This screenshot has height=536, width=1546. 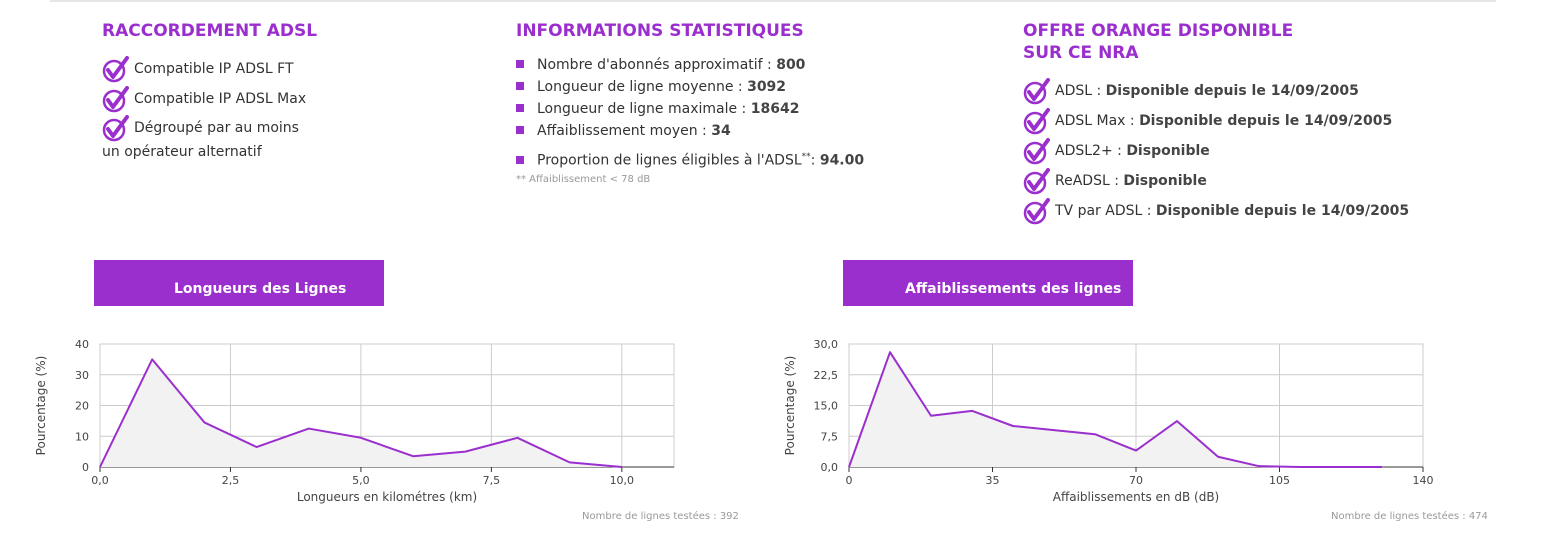 I want to click on offre-title: OFFRE ORANGE DISPONIBLE SUR CE NRA, so click(x=1158, y=42).